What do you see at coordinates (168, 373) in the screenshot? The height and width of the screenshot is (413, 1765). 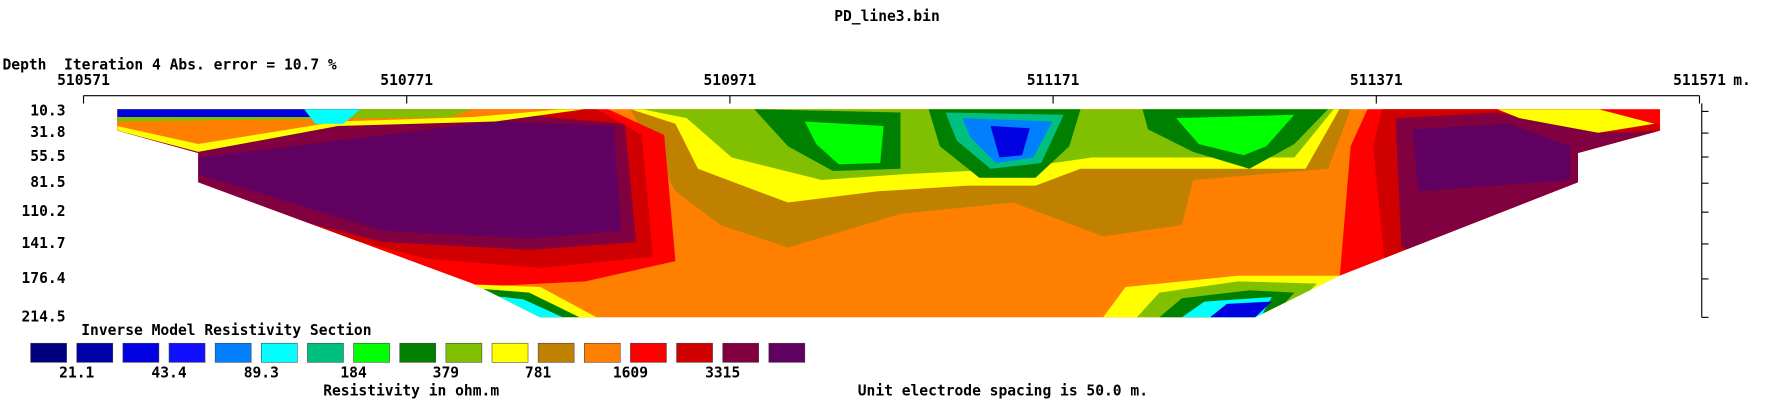 I see `legend-label: 43.4` at bounding box center [168, 373].